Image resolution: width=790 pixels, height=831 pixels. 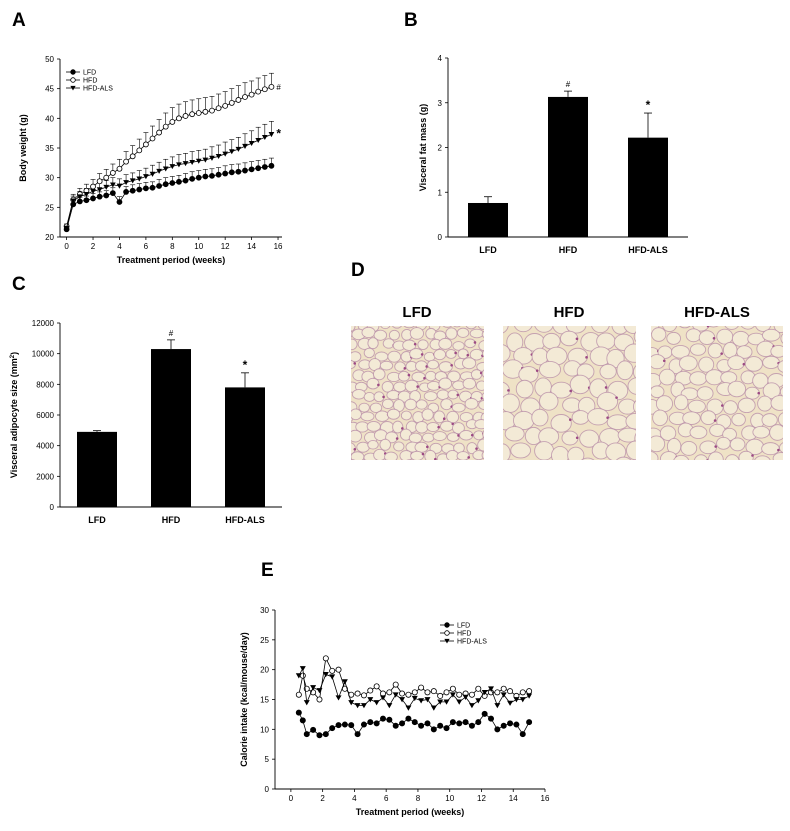 I want to click on x-tick-label: 6, so click(x=386, y=798).